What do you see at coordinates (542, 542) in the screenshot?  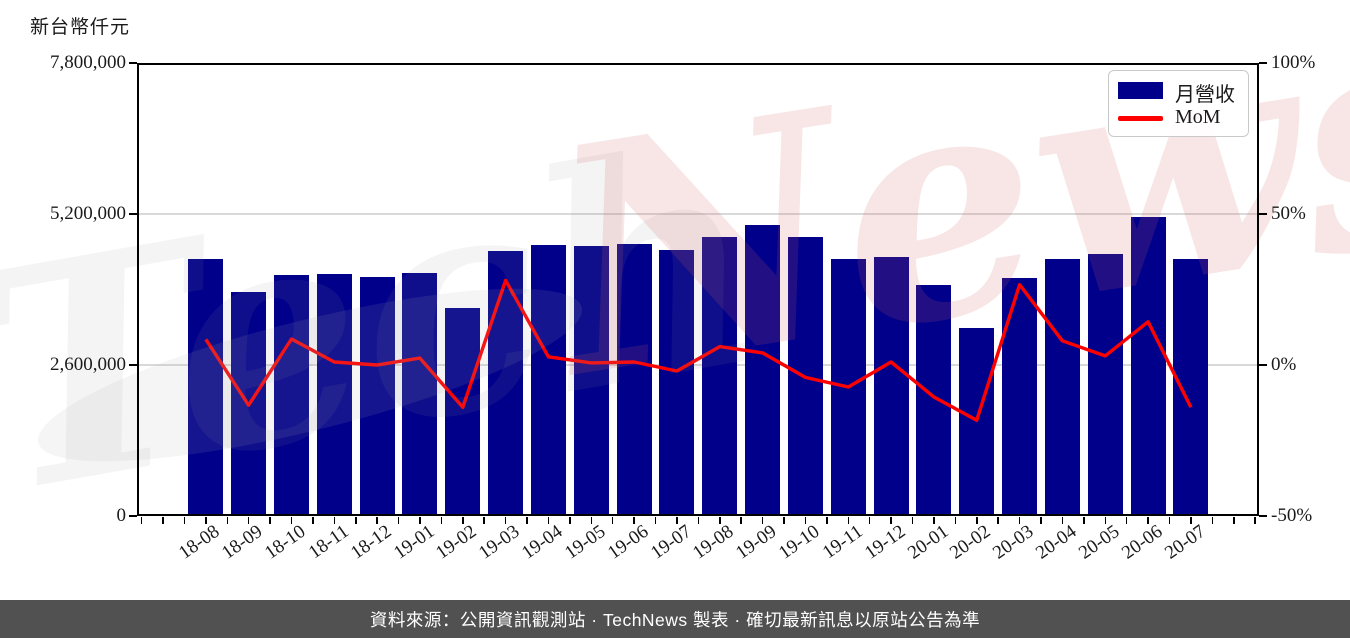 I see `x-axis-label-19-04: 19-04` at bounding box center [542, 542].